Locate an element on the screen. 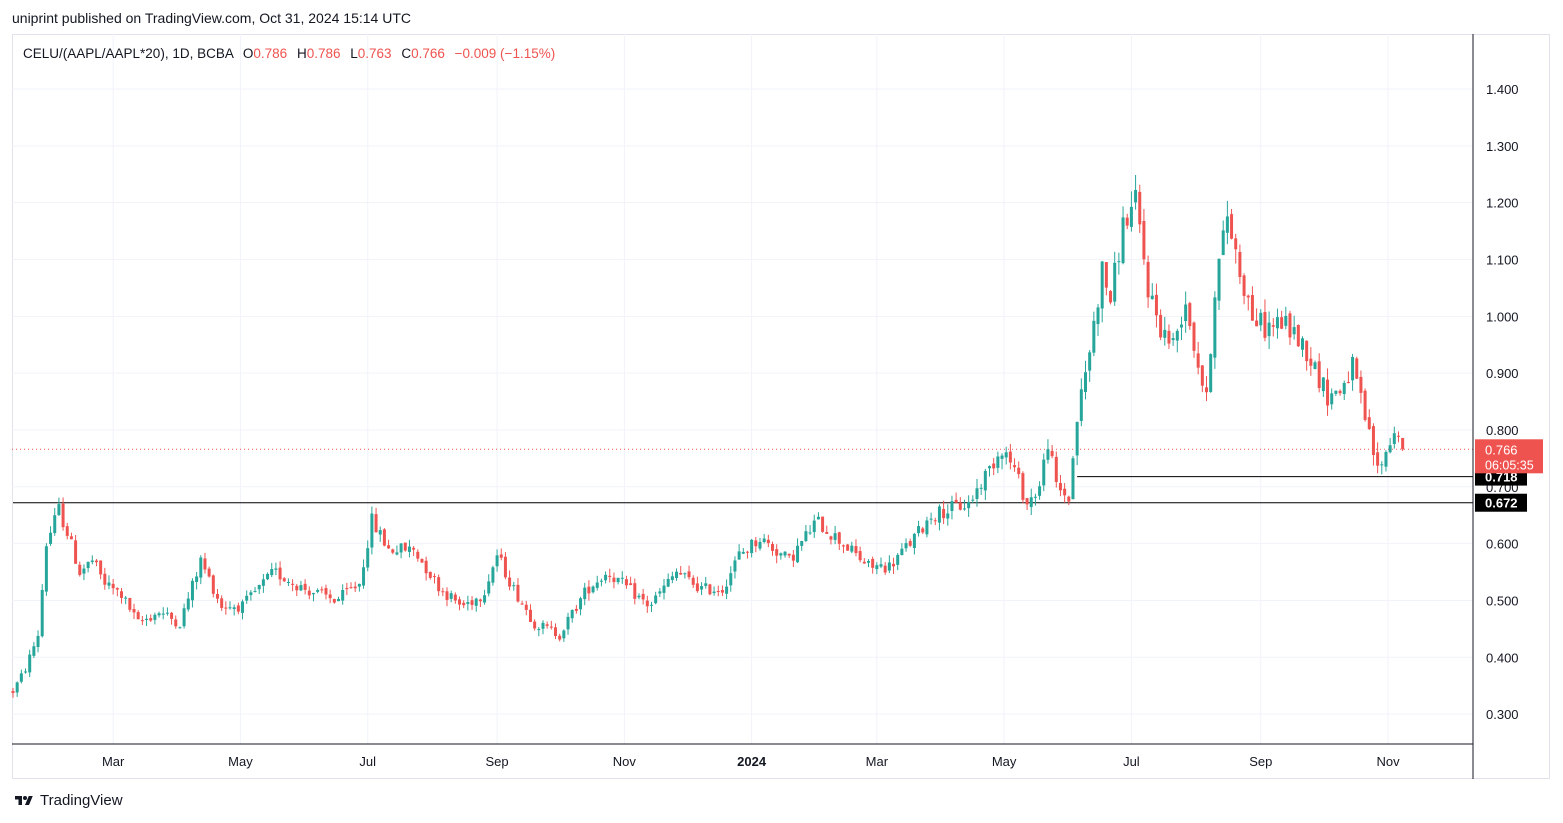 This screenshot has height=823, width=1563. legend-low-label: L is located at coordinates (354, 53).